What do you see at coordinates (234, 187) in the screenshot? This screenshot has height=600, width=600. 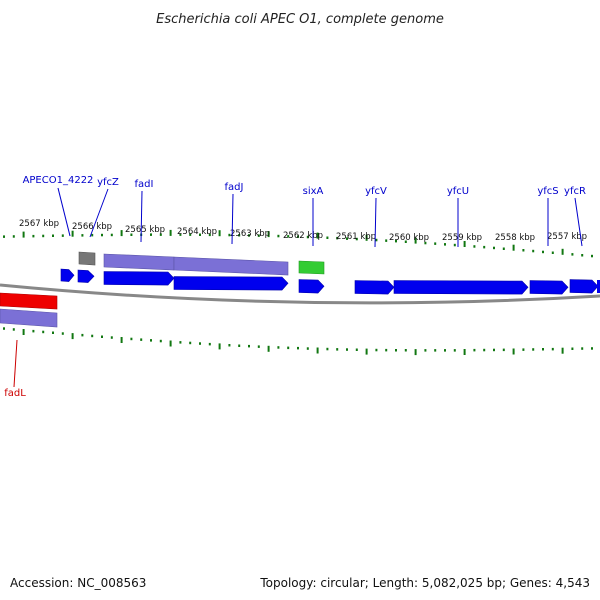 I see `gene-label-fadj: fadJ` at bounding box center [234, 187].